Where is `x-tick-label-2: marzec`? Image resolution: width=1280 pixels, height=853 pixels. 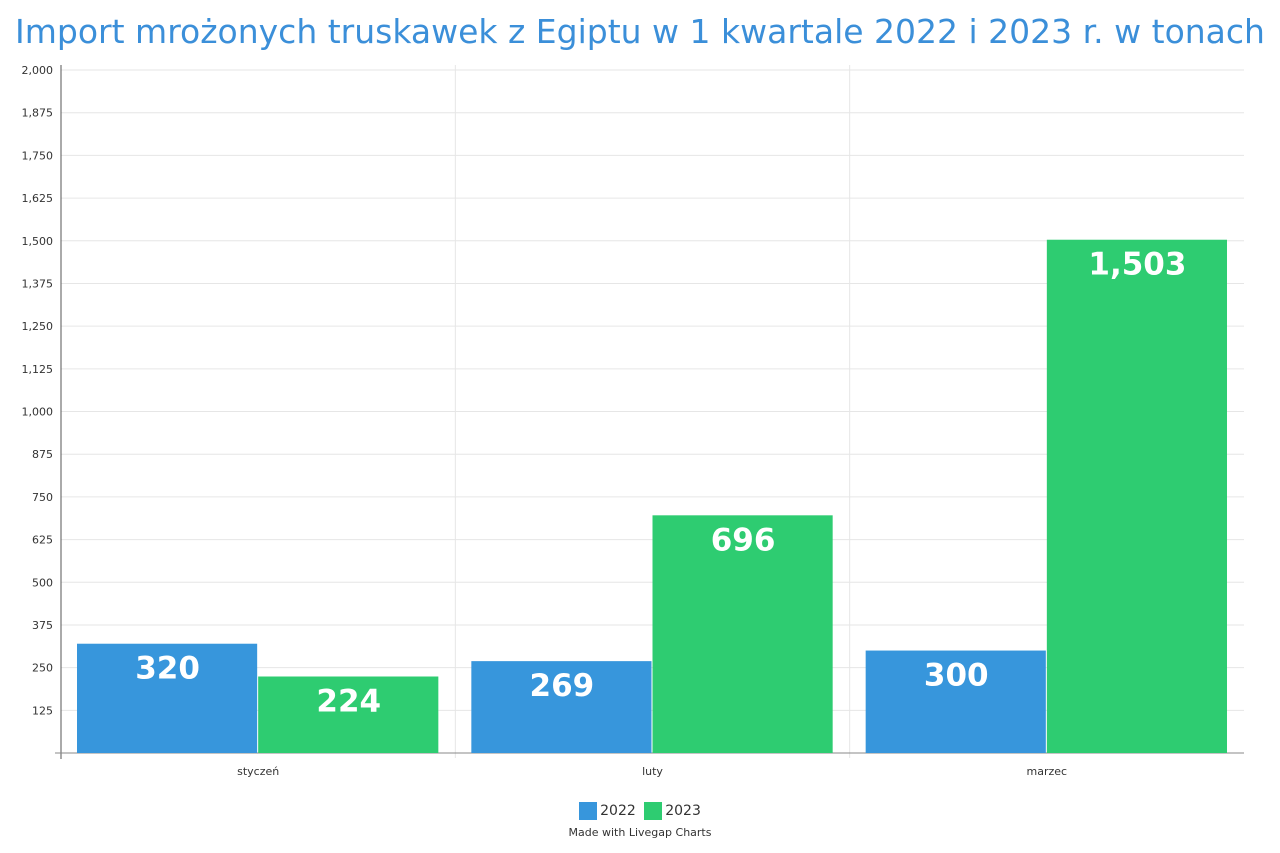
x-tick-label-2: marzec is located at coordinates (1047, 771).